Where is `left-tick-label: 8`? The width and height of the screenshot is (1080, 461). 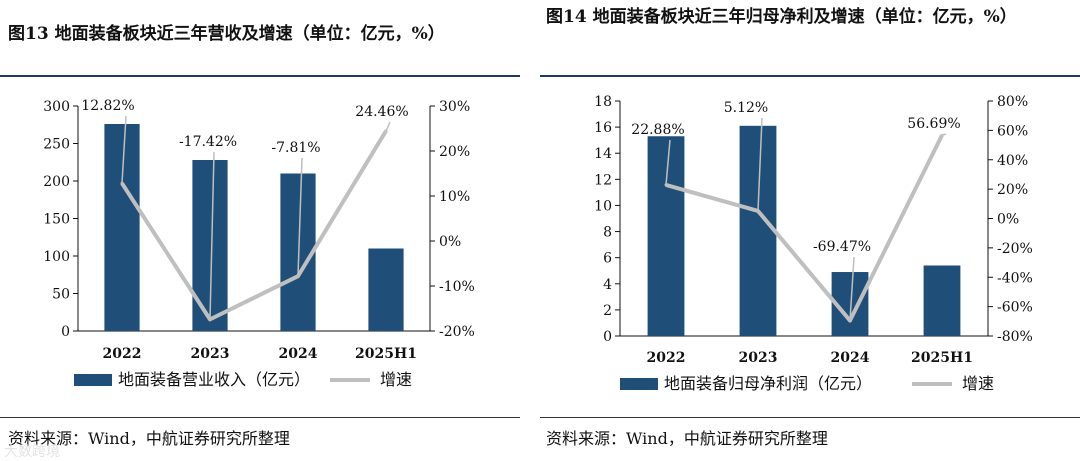 left-tick-label: 8 is located at coordinates (607, 233).